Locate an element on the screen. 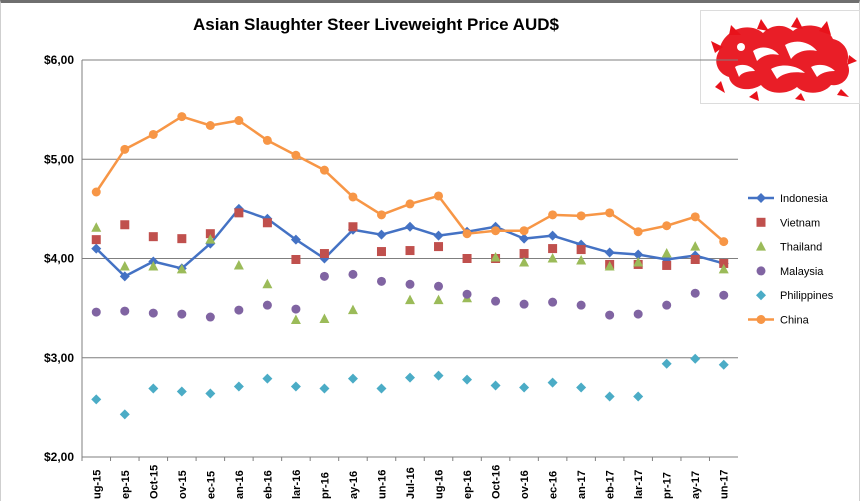 The image size is (860, 501). x-tick-label: ay-16 is located at coordinates (354, 485).